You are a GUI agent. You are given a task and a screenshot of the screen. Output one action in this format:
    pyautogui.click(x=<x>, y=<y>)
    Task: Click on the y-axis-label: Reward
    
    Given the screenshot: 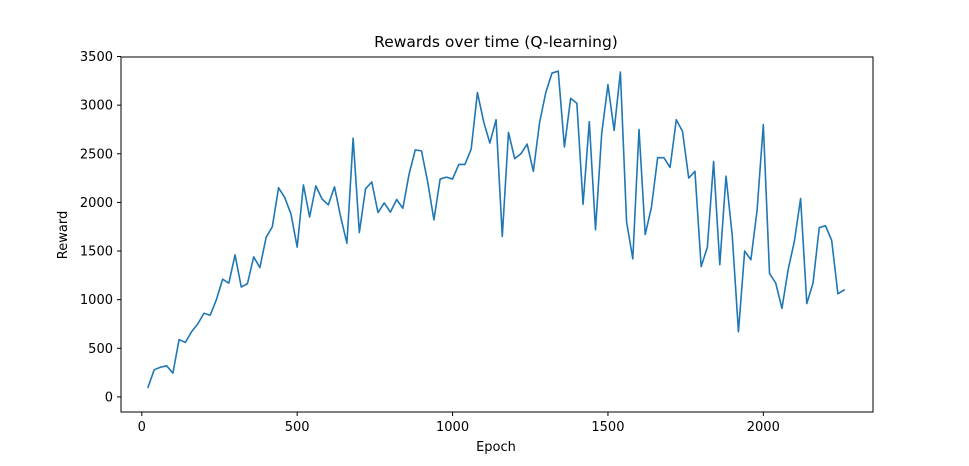 What is the action you would take?
    pyautogui.click(x=63, y=235)
    